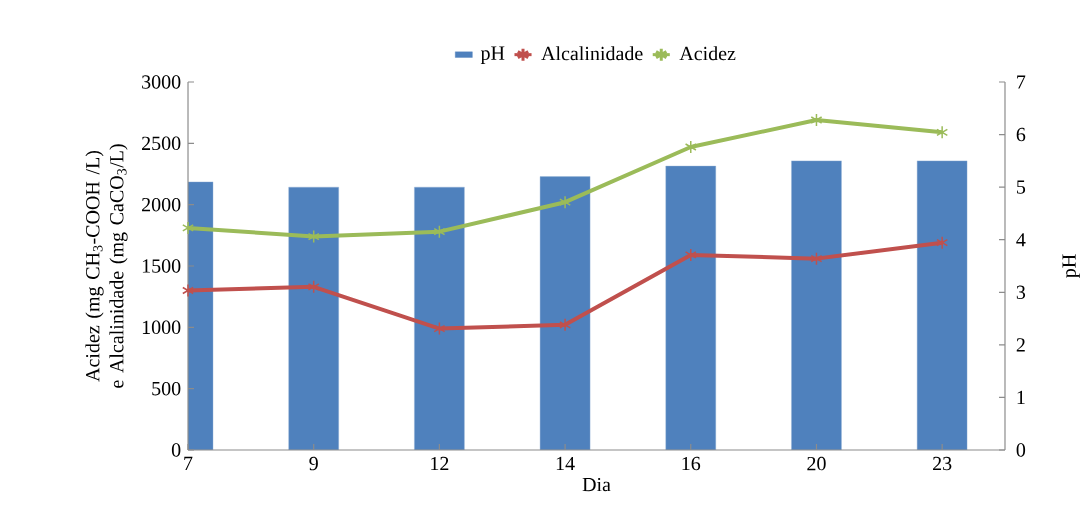  I want to click on x-axis-title: Dia, so click(596, 484).